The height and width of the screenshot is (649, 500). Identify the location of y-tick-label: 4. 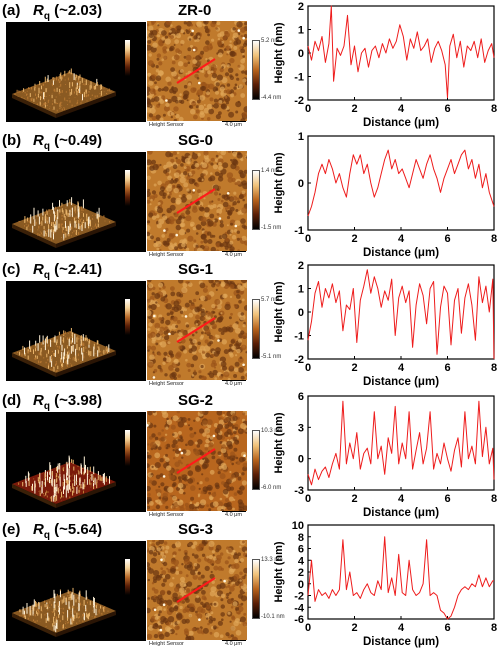
(301, 561).